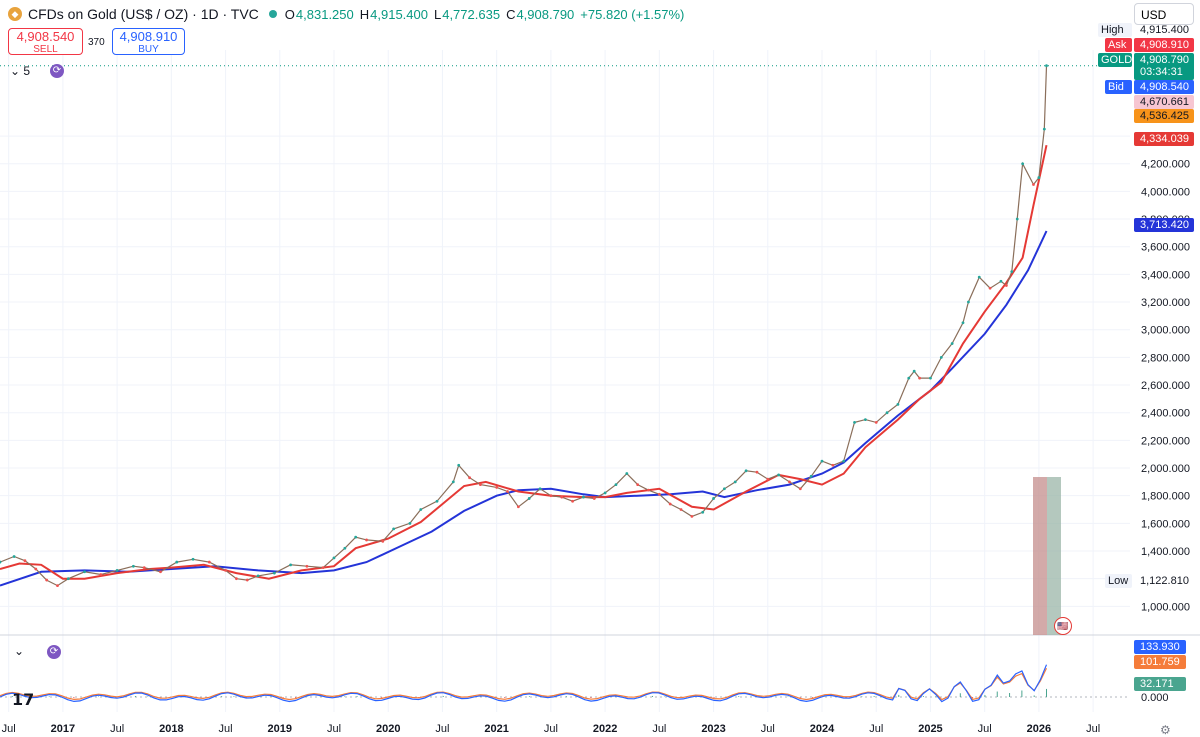  Describe the element at coordinates (45, 36) in the screenshot. I see `sell-price: 4,908.540` at that location.